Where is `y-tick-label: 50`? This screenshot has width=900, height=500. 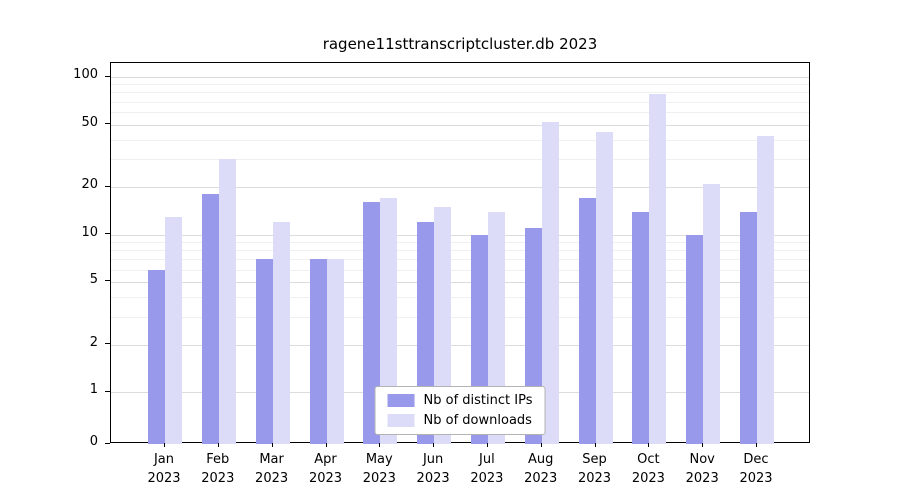 y-tick-label: 50 is located at coordinates (89, 122).